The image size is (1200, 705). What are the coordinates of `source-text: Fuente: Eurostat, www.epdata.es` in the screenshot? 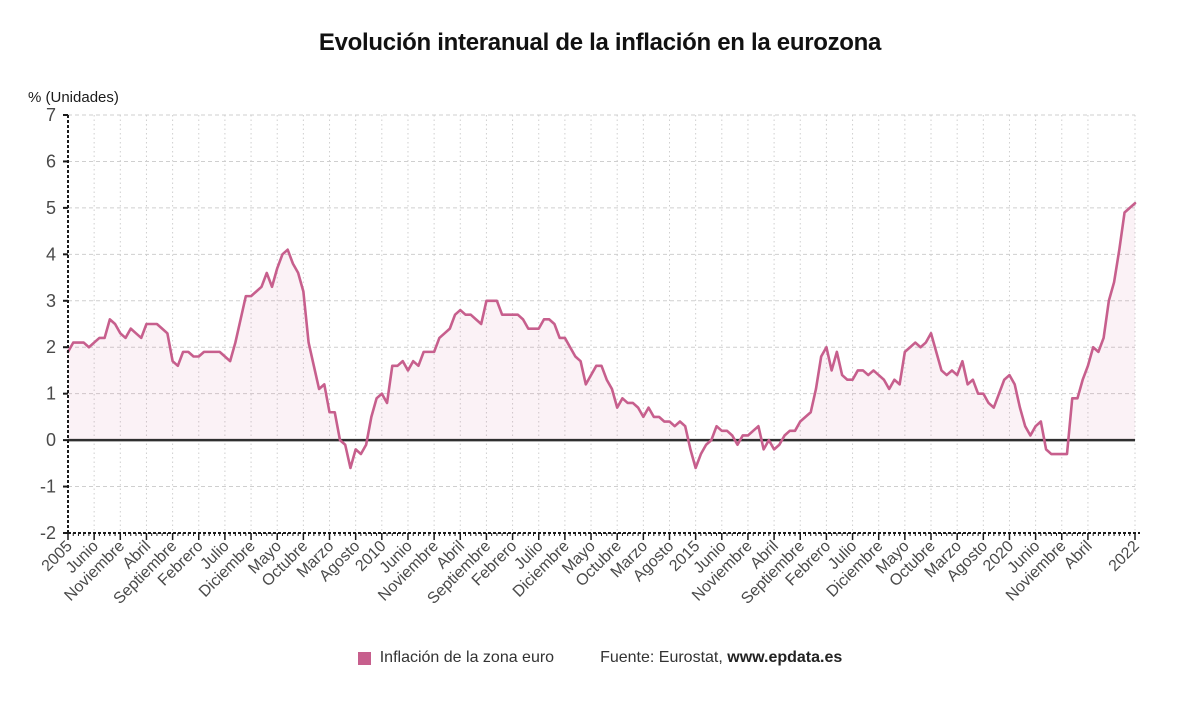 It's located at (721, 658).